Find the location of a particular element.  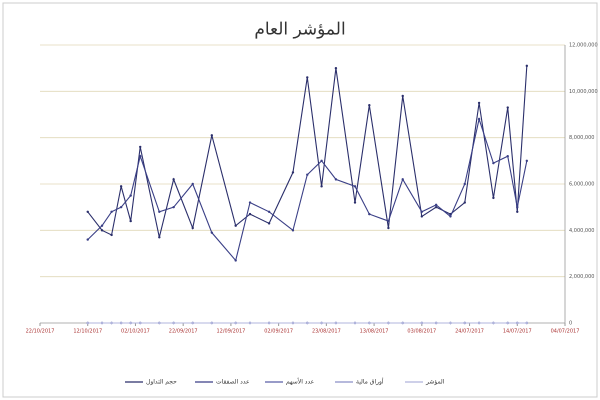

y-tick-label: 2,000,000 is located at coordinates (581, 277).